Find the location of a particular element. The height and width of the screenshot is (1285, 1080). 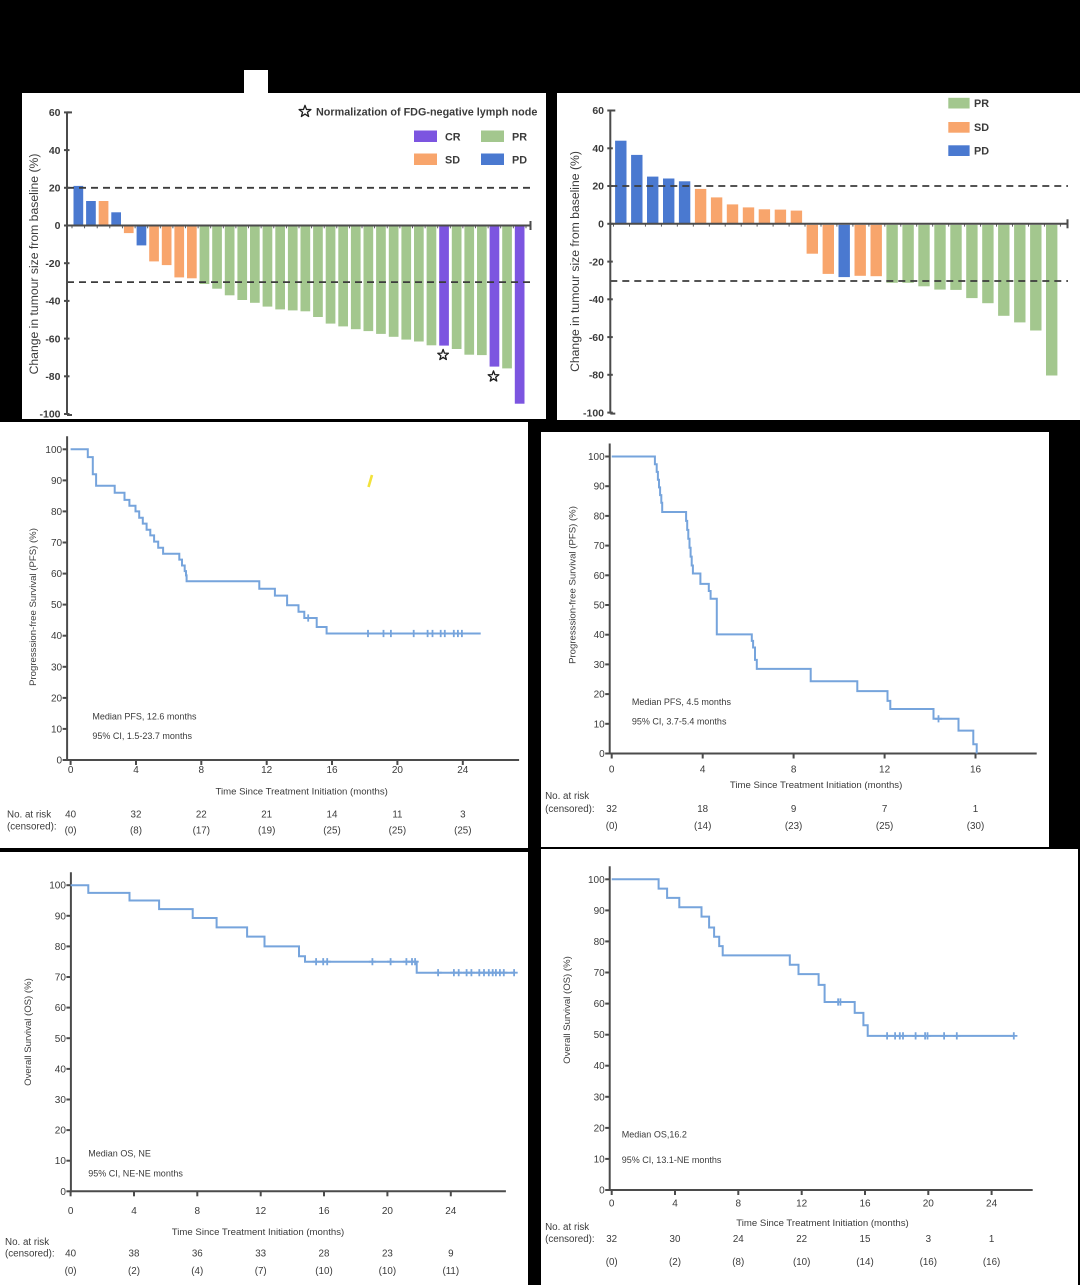

svg-text: -100 is located at coordinates (593, 413).